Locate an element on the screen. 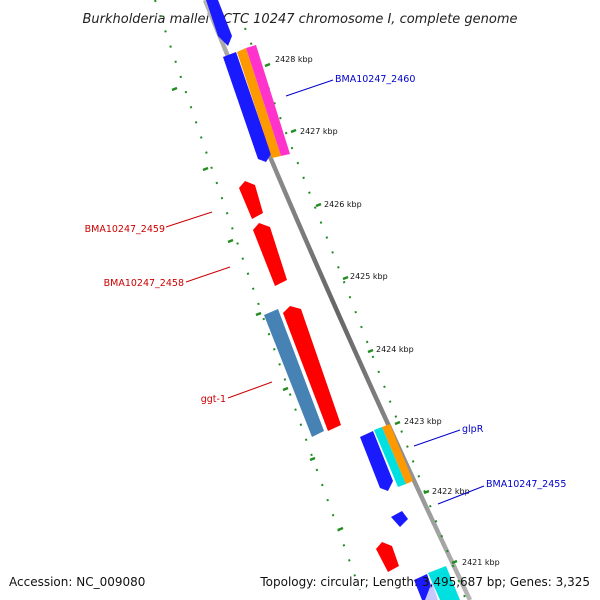 The width and height of the screenshot is (600, 600). gene-bma10247-2459-reverse is located at coordinates (251, 200).